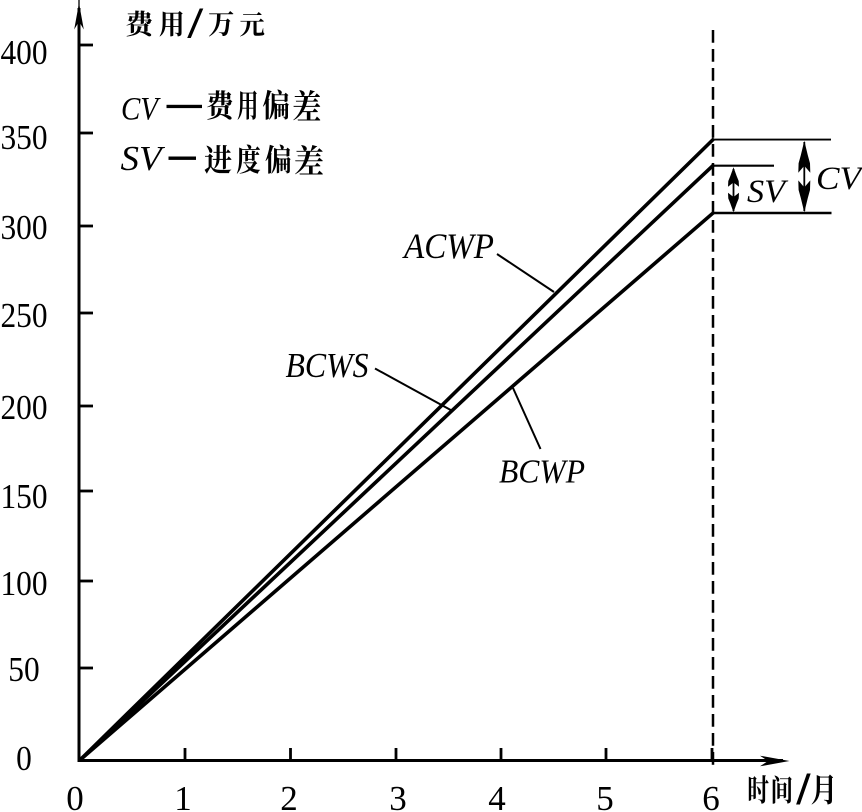 Image resolution: width=862 pixels, height=812 pixels. Describe the element at coordinates (23, 315) in the screenshot. I see `svg-text: 250` at that location.